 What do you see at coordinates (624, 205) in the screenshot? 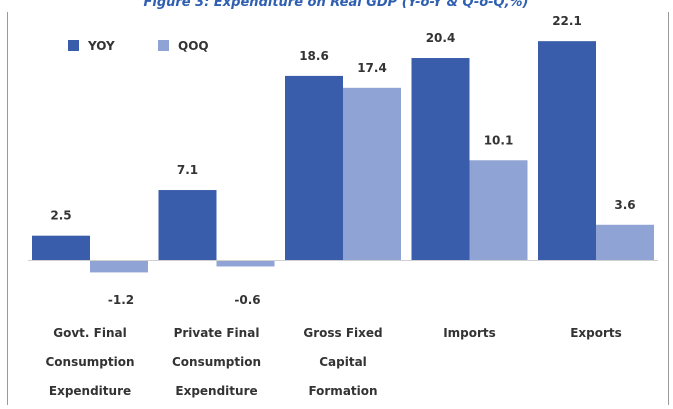
I see `value-label-qoq-4: 3.6` at bounding box center [624, 205].